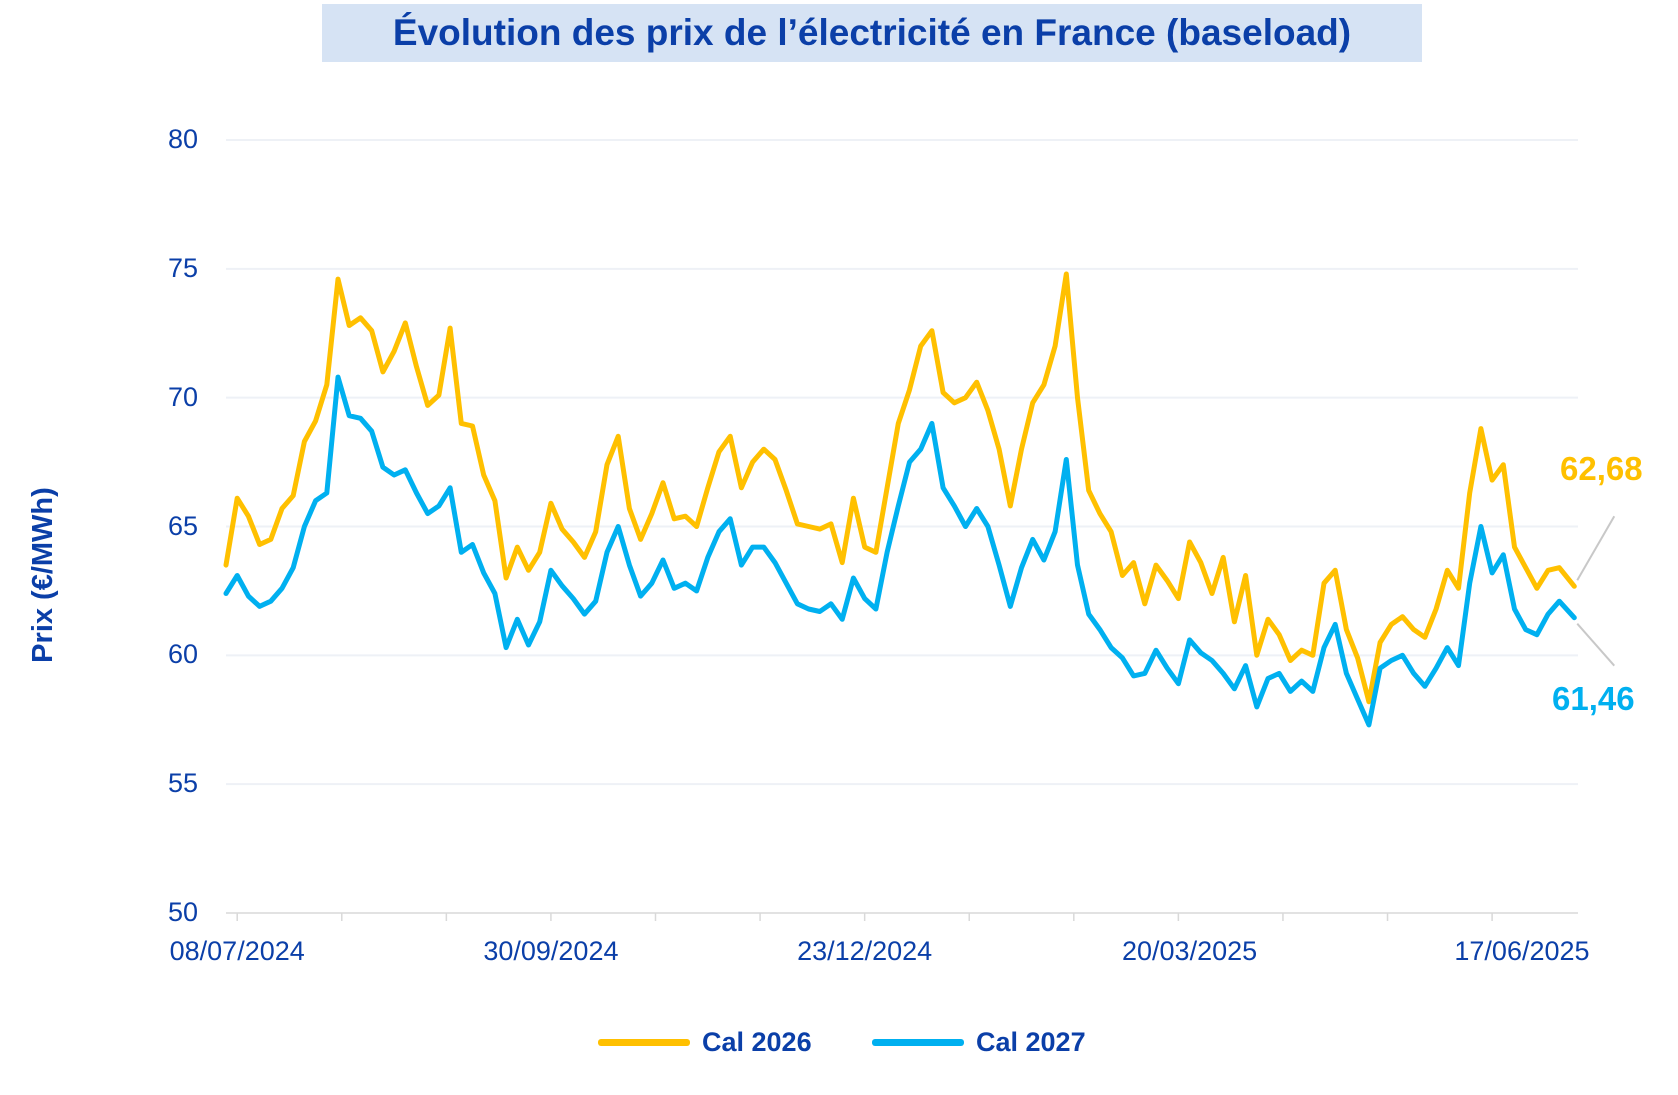 The height and width of the screenshot is (1095, 1678). I want to click on x-tick-label: 23/12/2024, so click(865, 951).